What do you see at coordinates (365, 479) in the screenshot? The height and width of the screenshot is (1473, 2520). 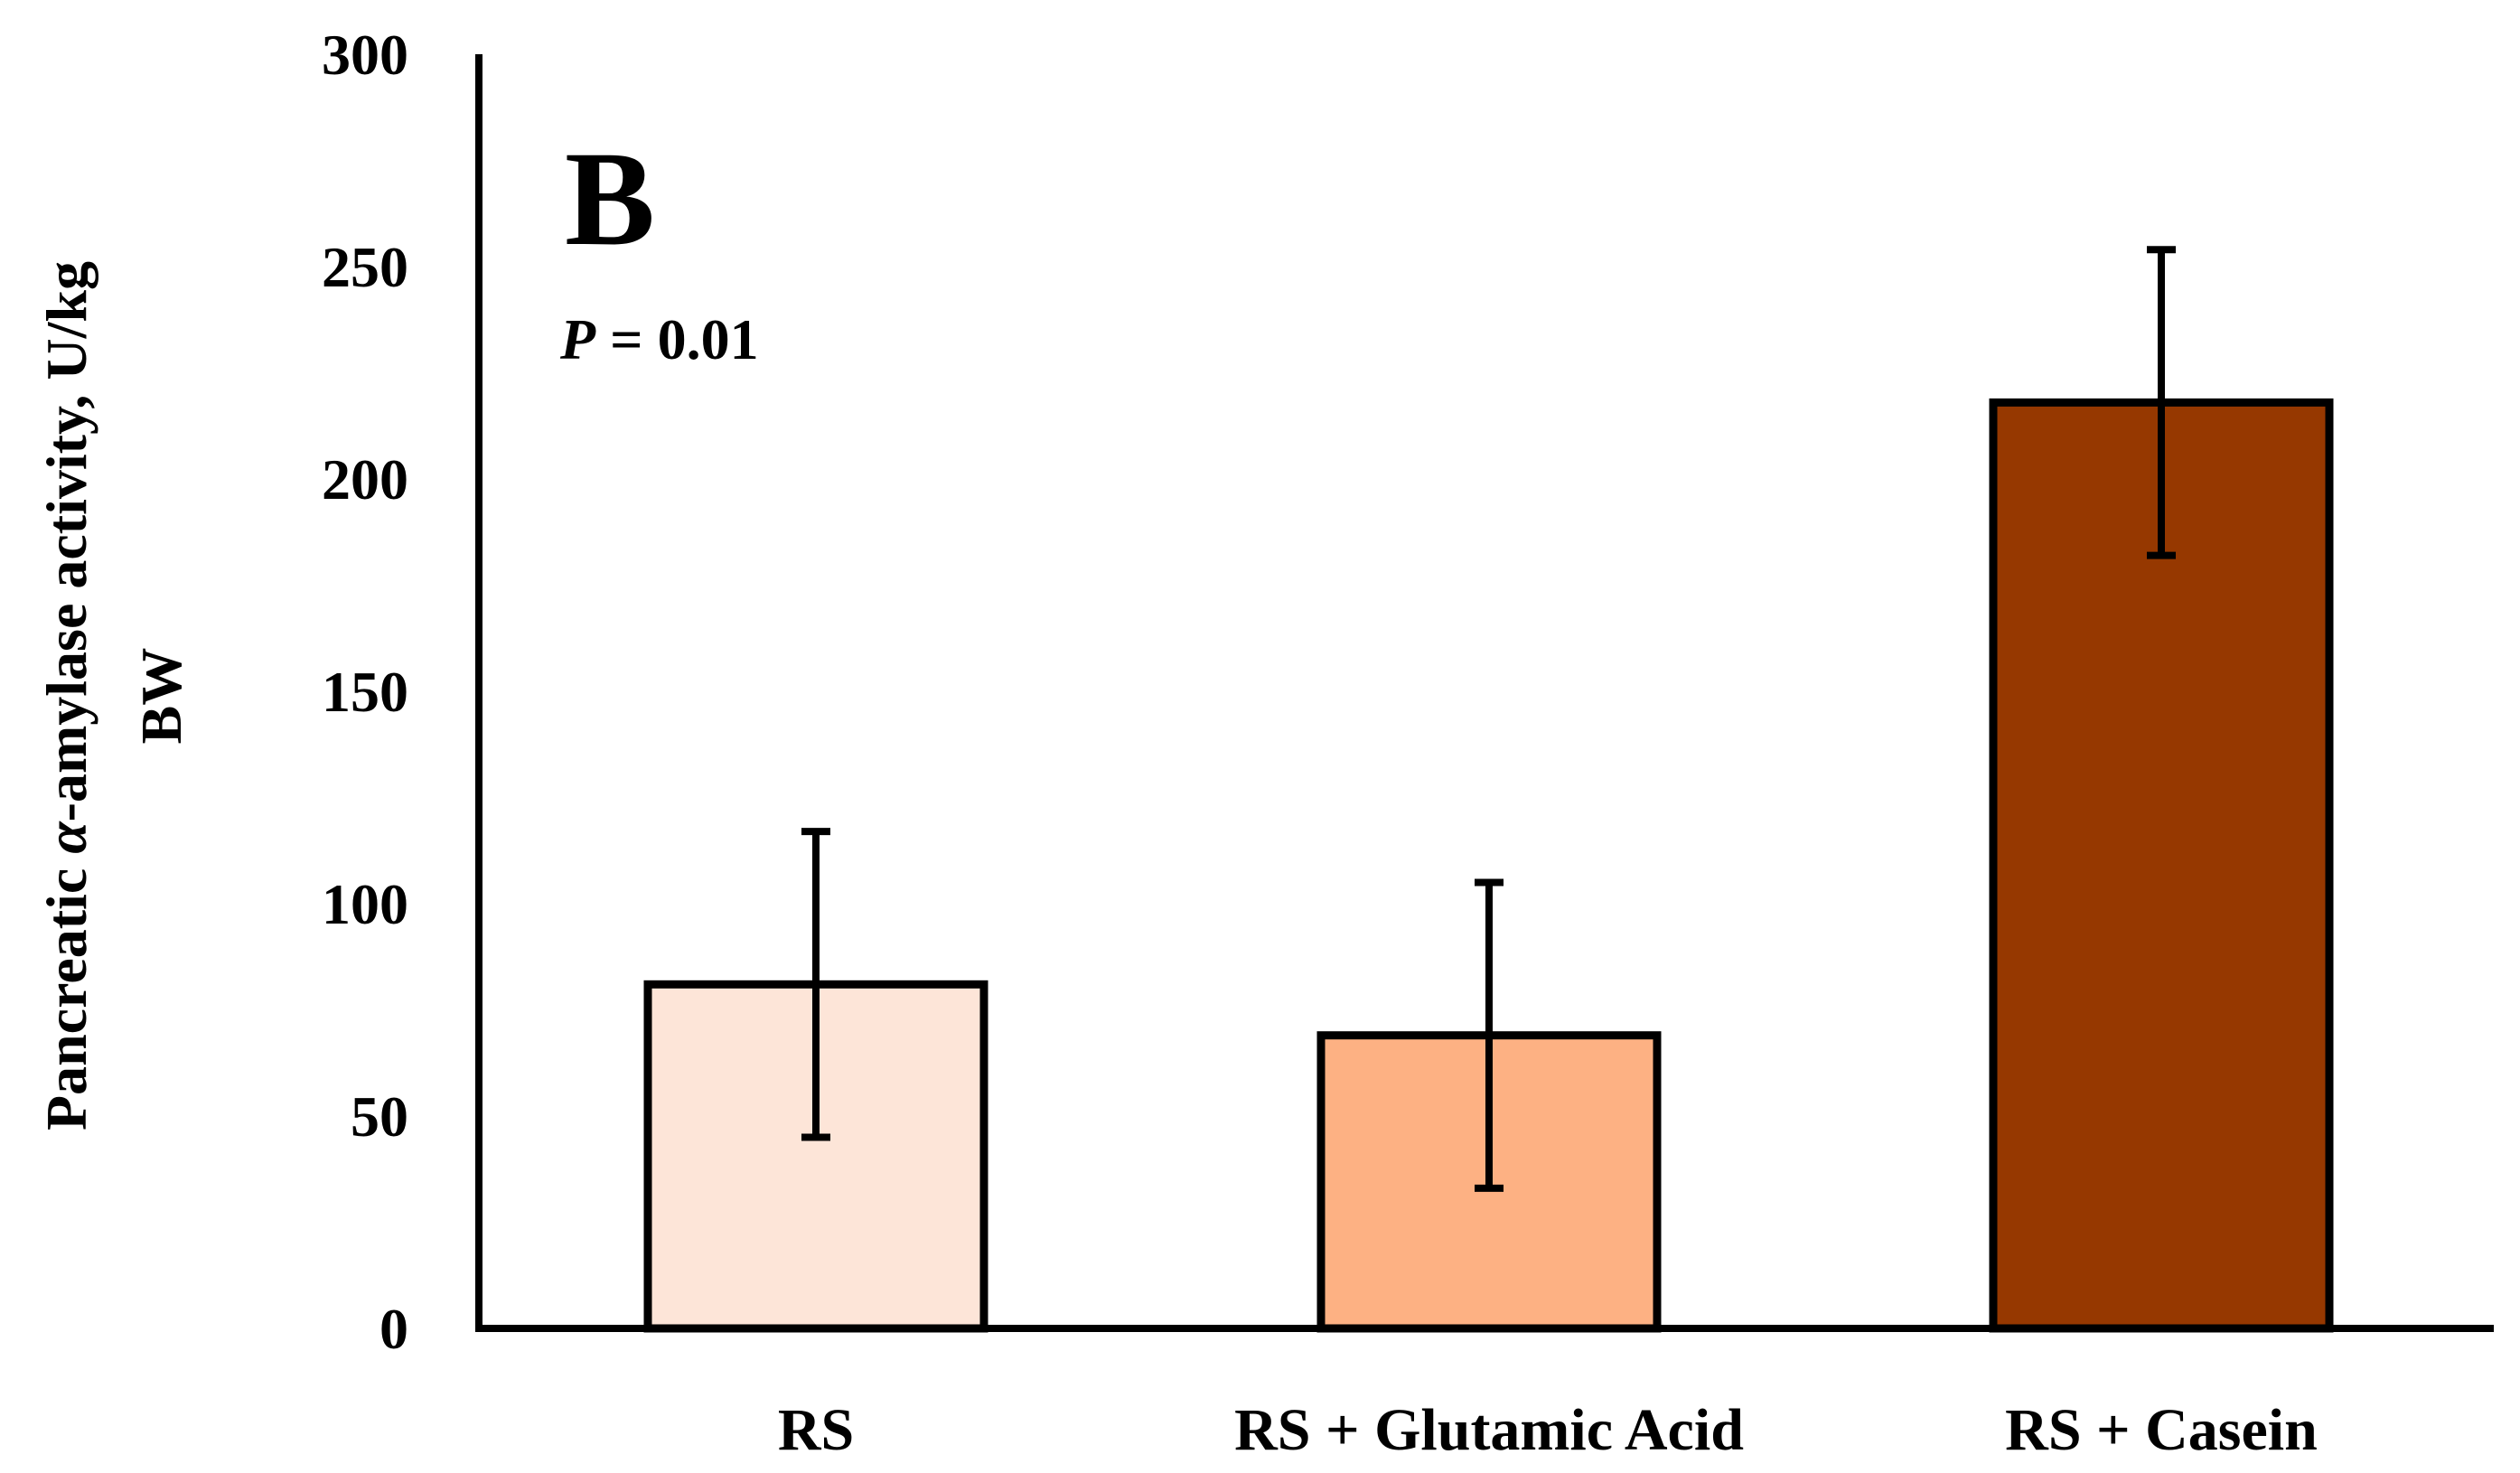 I see `y-tick-label-200: 200` at bounding box center [365, 479].